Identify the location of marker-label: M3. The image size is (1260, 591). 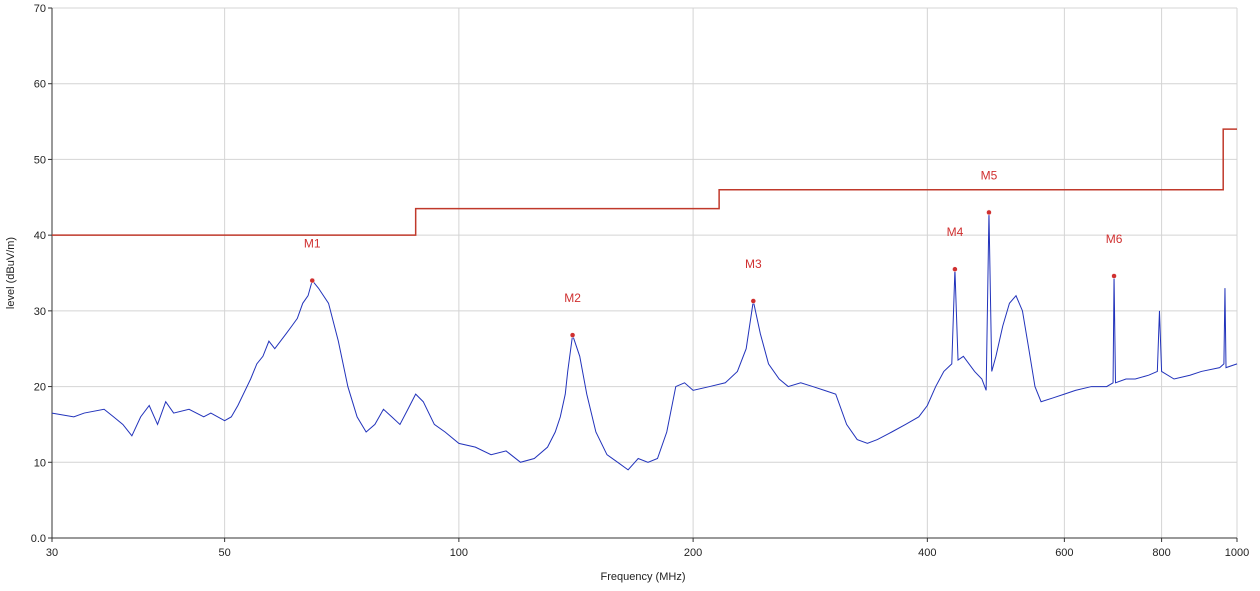
(753, 264).